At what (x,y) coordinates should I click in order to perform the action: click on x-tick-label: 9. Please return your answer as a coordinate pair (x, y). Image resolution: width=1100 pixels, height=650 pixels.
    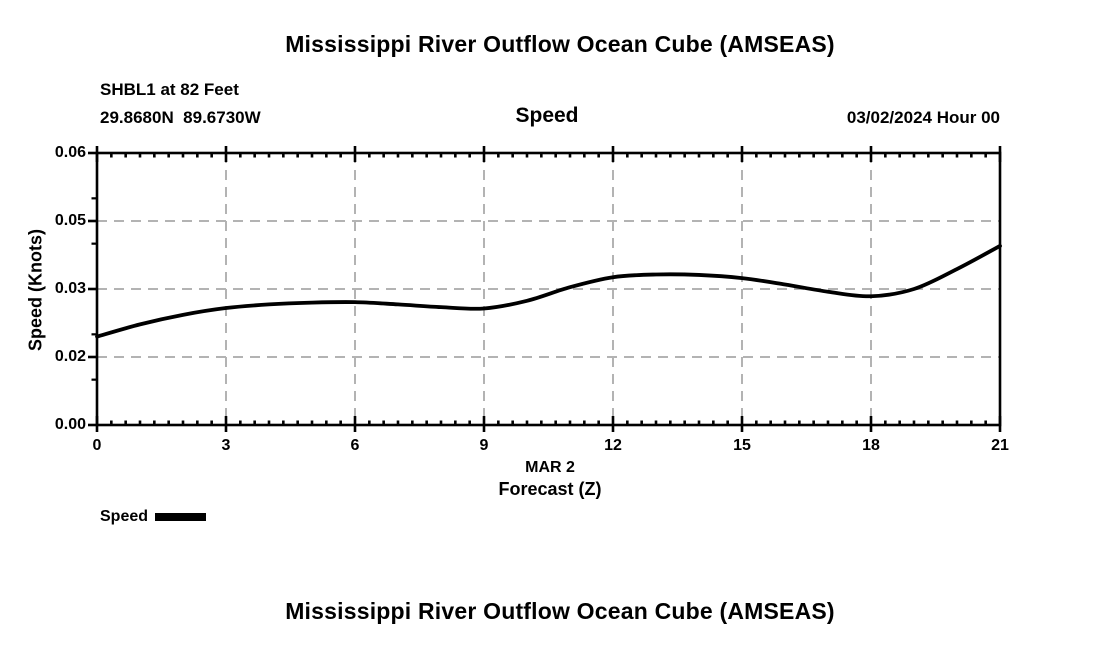
    Looking at the image, I should click on (484, 445).